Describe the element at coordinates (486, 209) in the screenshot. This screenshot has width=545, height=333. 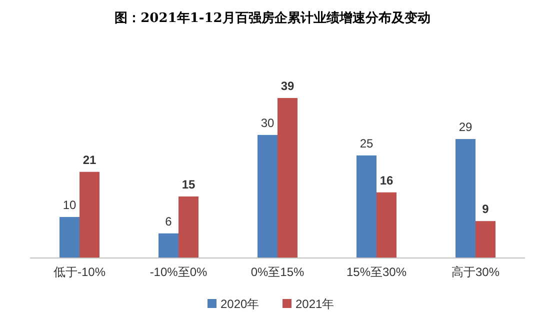
I see `data-label: 9` at that location.